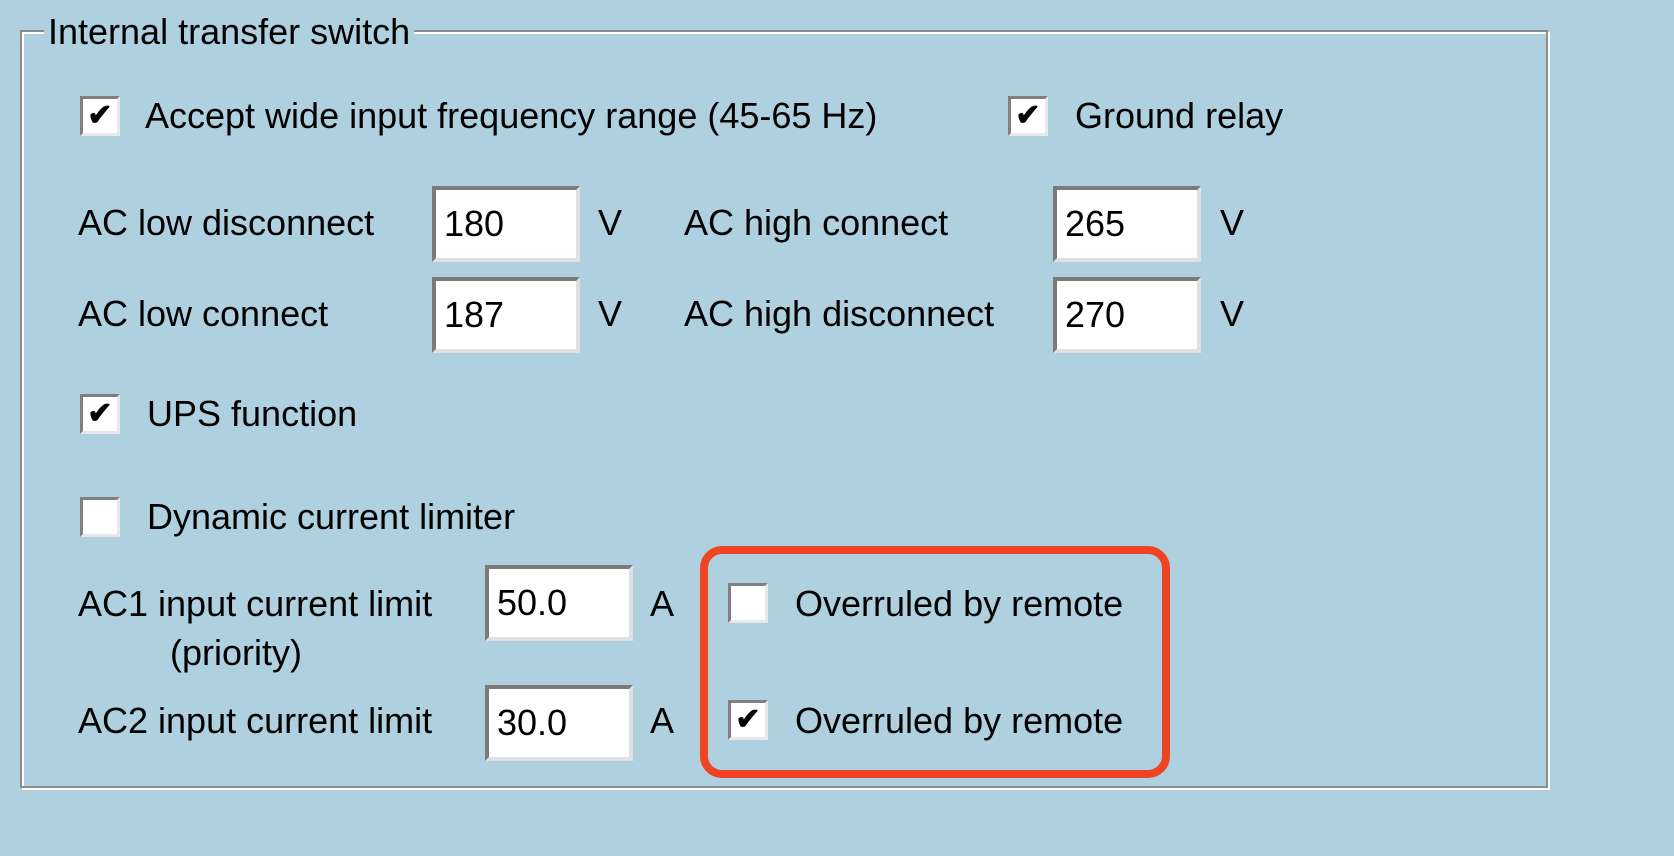 This screenshot has width=1674, height=856. Describe the element at coordinates (662, 720) in the screenshot. I see `ac2-current-unit: A` at that location.